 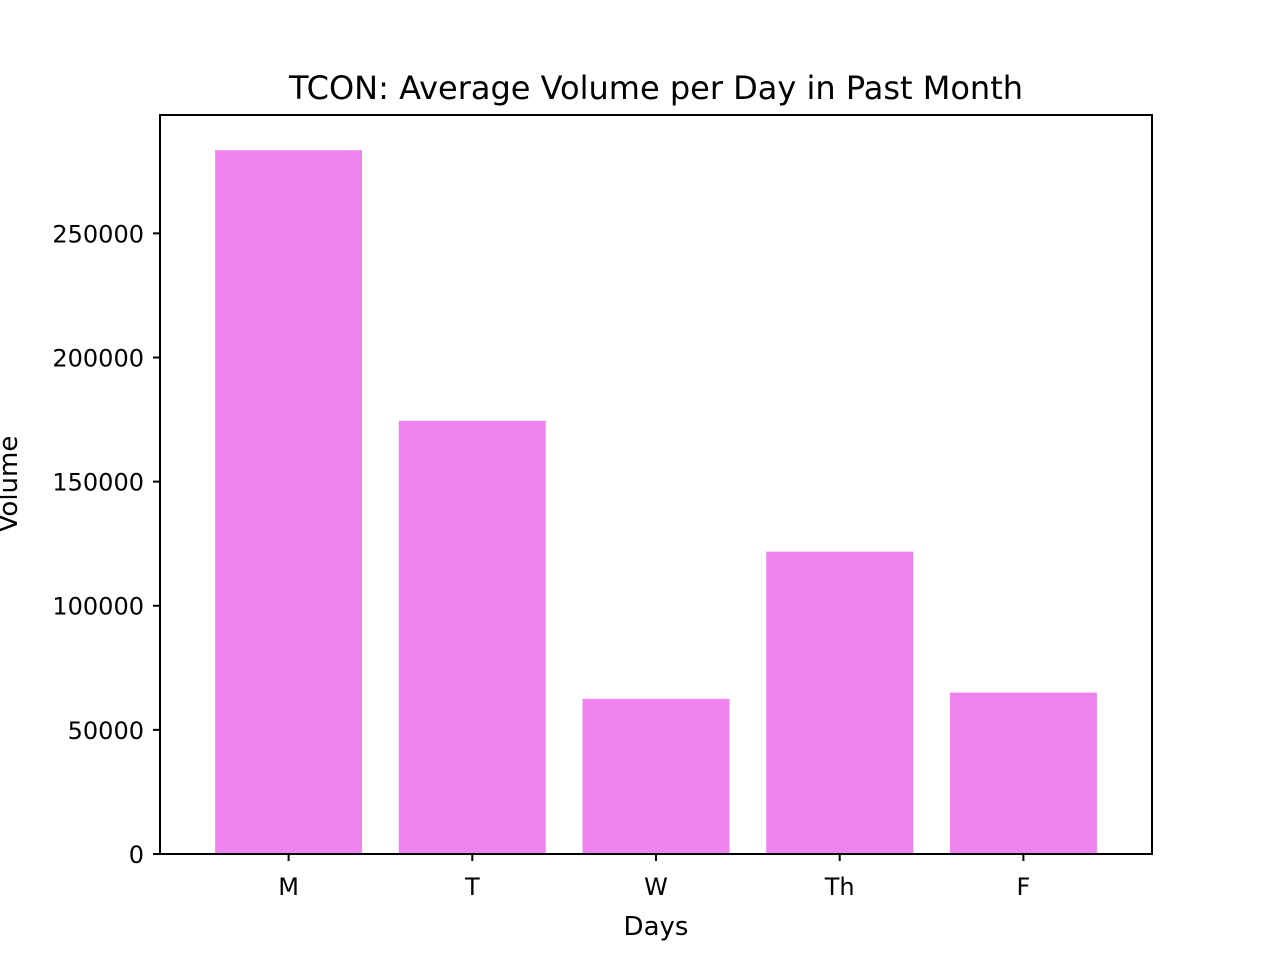 What do you see at coordinates (289, 502) in the screenshot?
I see `bar-m` at bounding box center [289, 502].